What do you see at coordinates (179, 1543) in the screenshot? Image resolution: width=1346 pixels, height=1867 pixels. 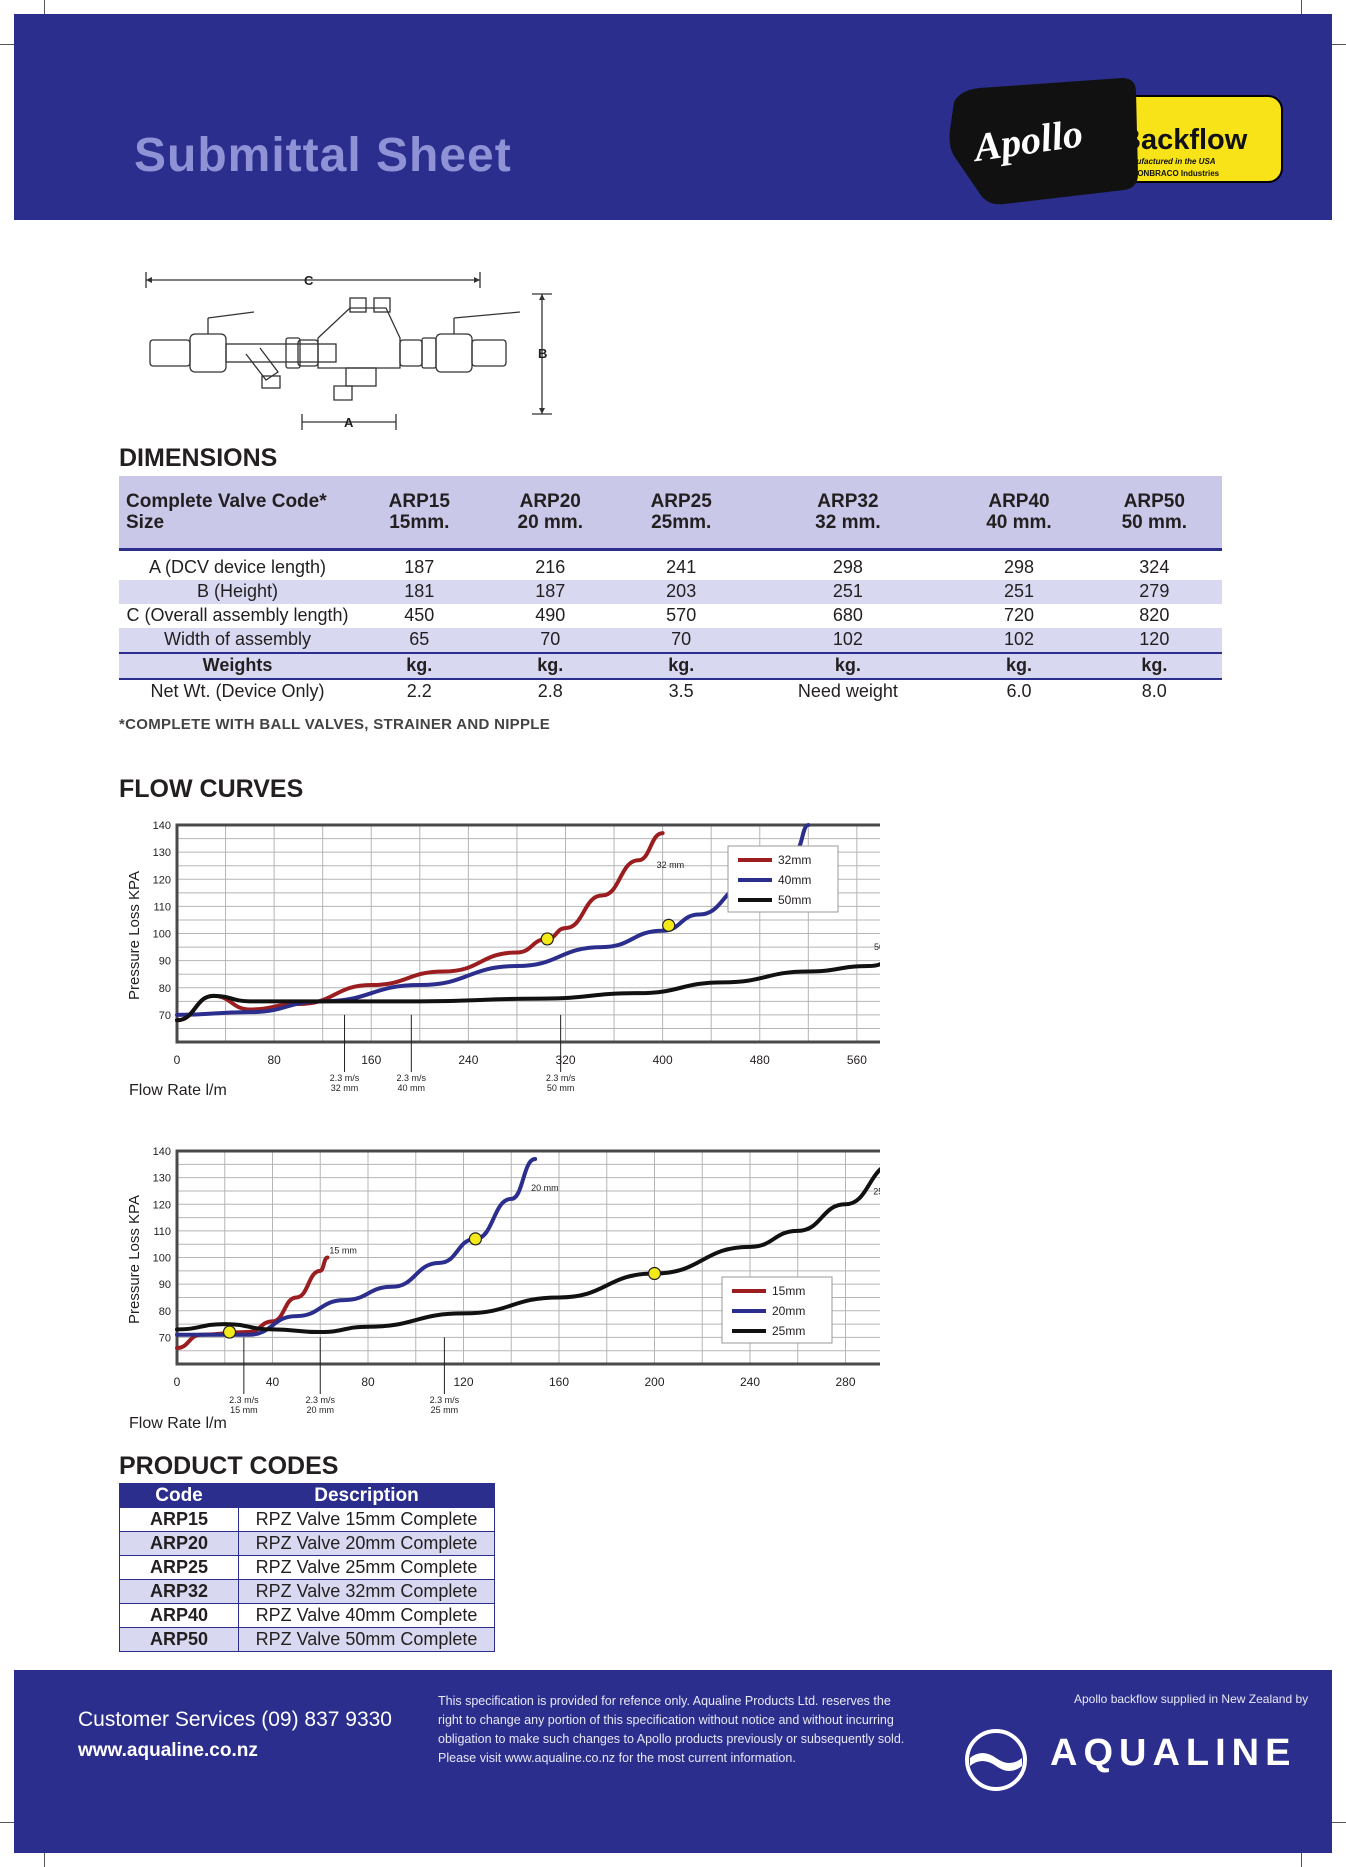 I see `product-code: ARP20` at bounding box center [179, 1543].